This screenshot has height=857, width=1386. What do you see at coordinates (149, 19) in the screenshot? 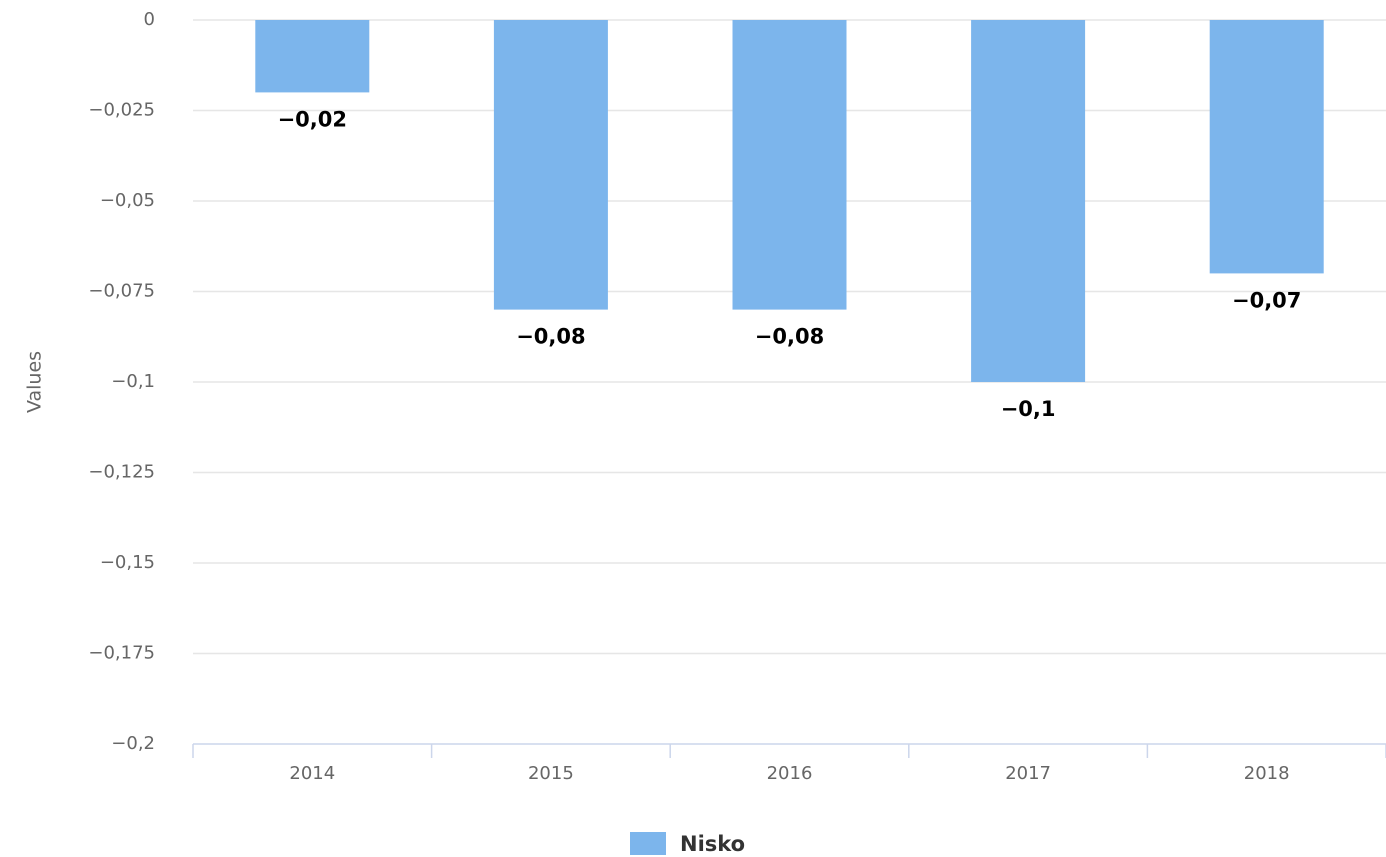
I see `y-tick-label: 0` at bounding box center [149, 19].